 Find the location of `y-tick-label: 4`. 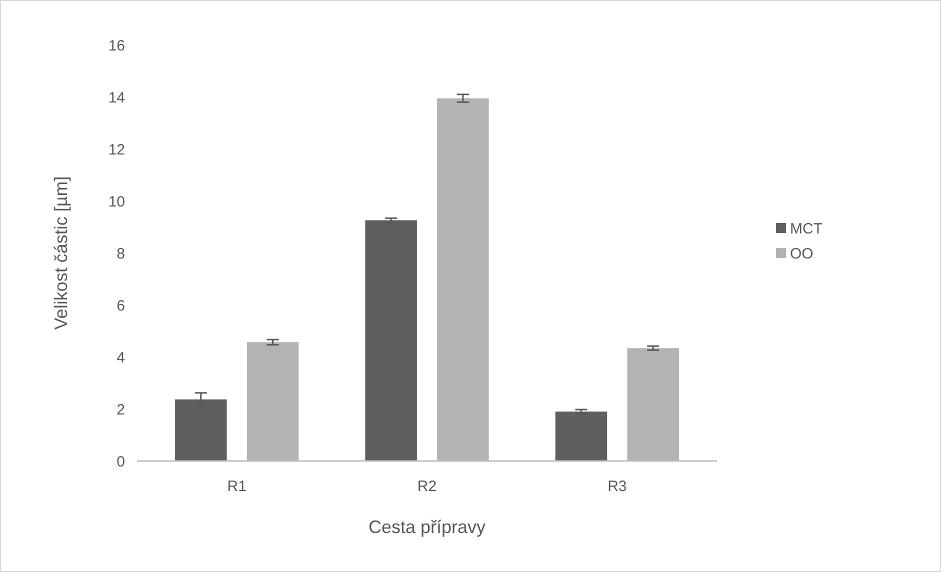

y-tick-label: 4 is located at coordinates (120, 357).